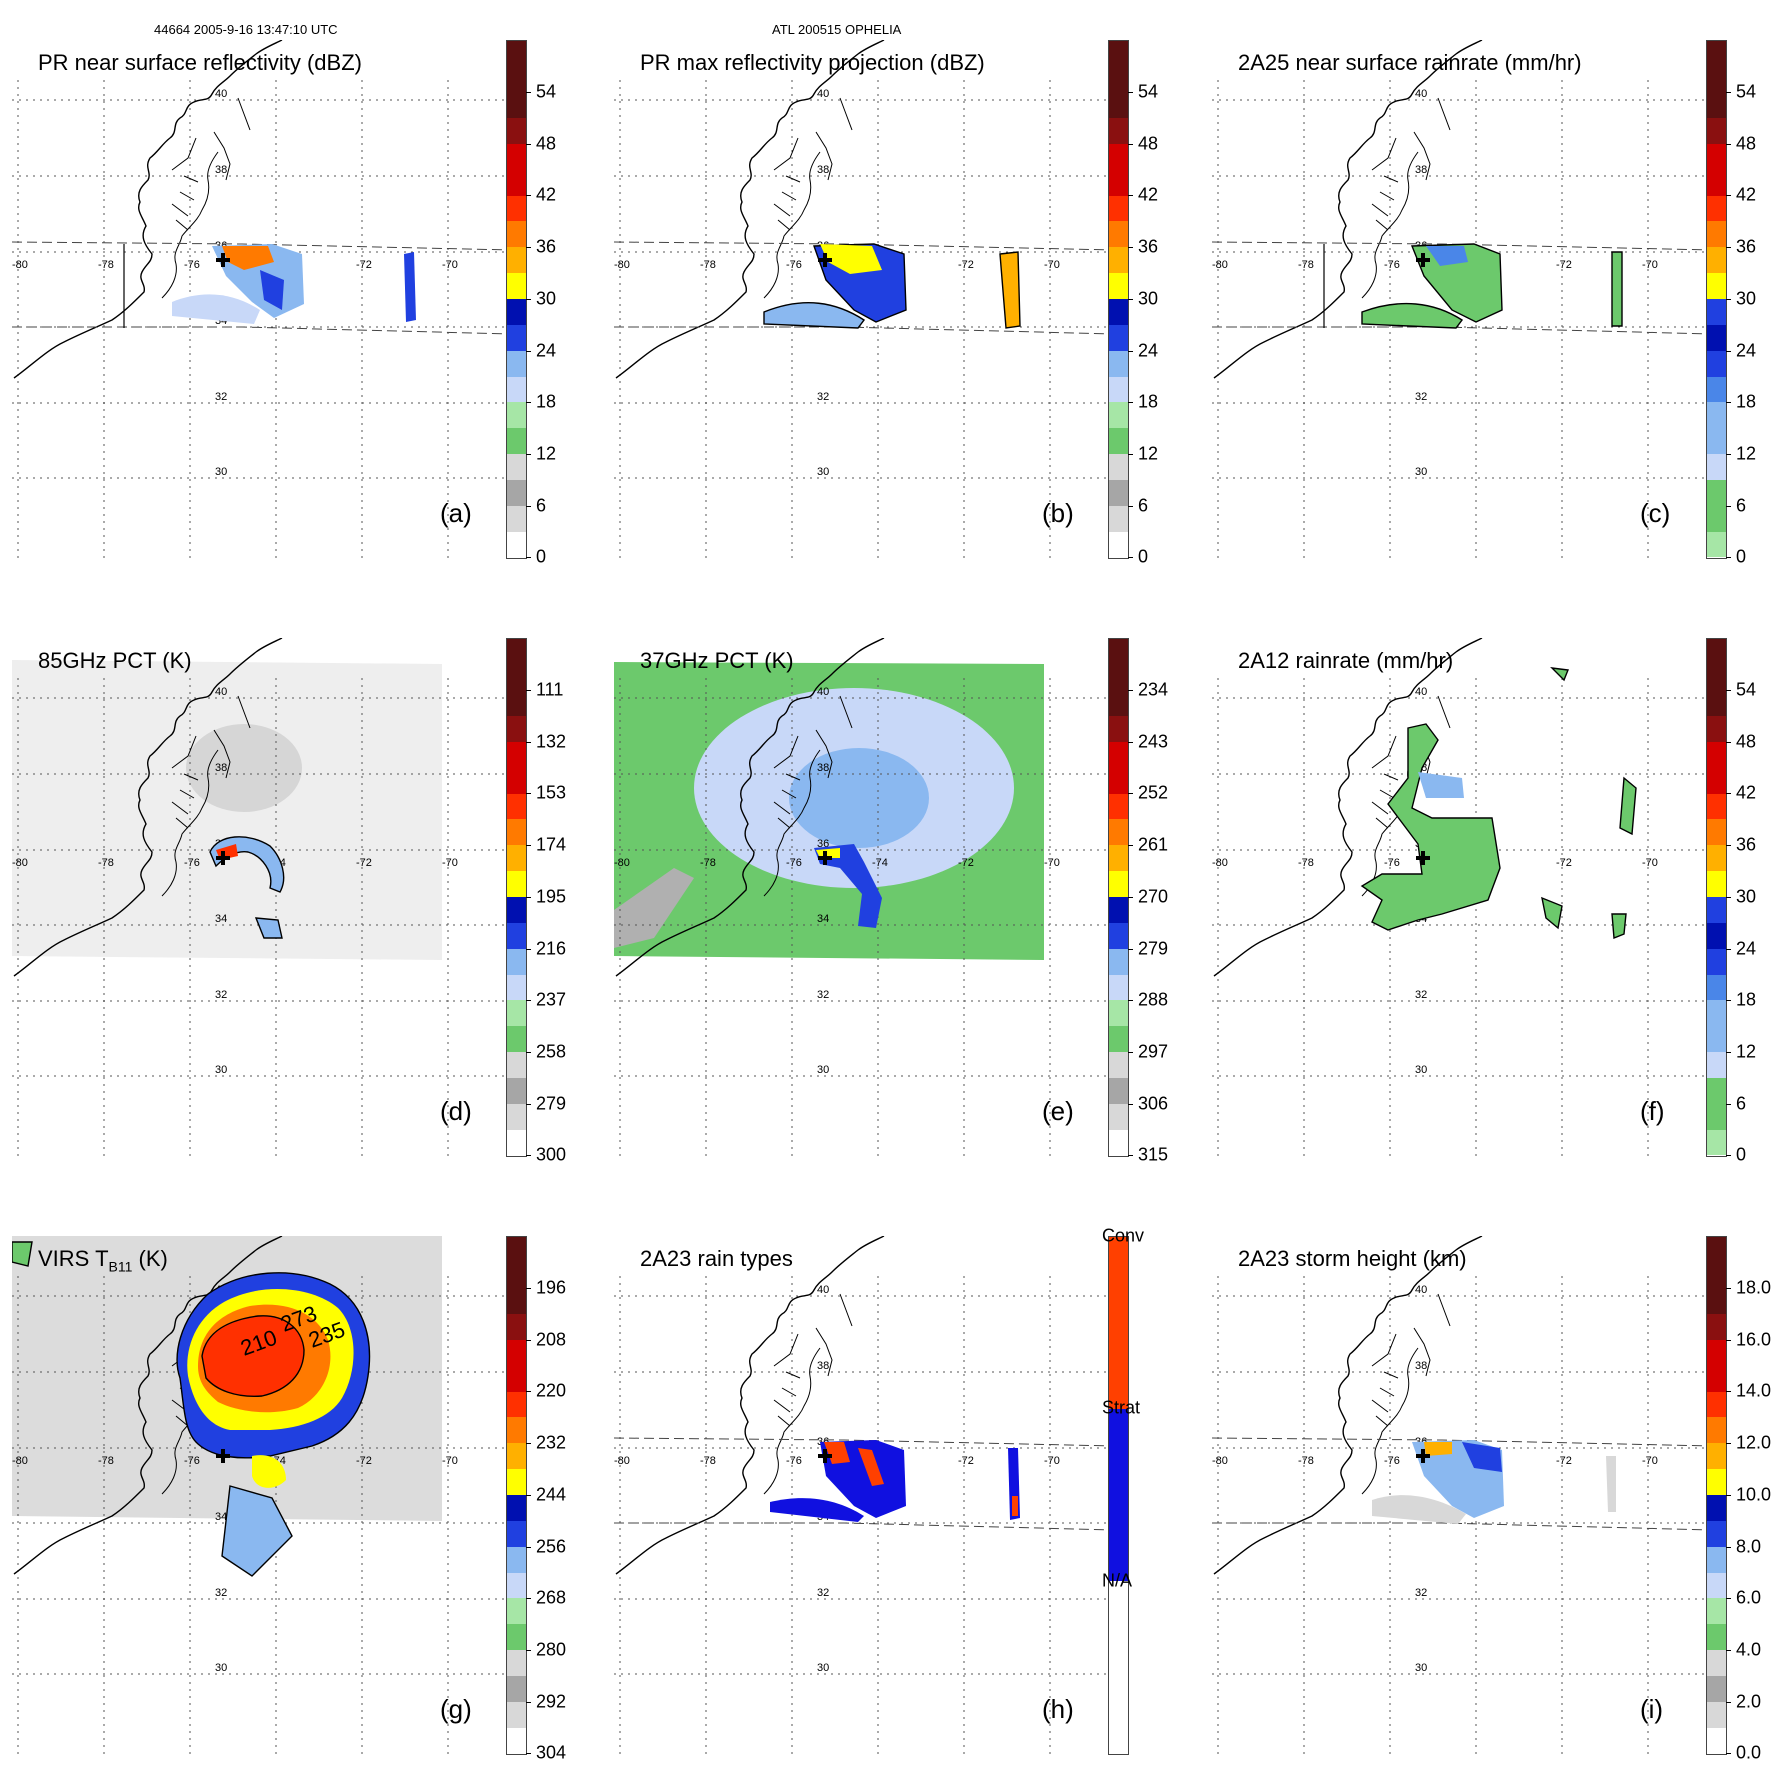 The width and height of the screenshot is (1771, 1781). I want to click on east-convective, so click(1015, 1506).